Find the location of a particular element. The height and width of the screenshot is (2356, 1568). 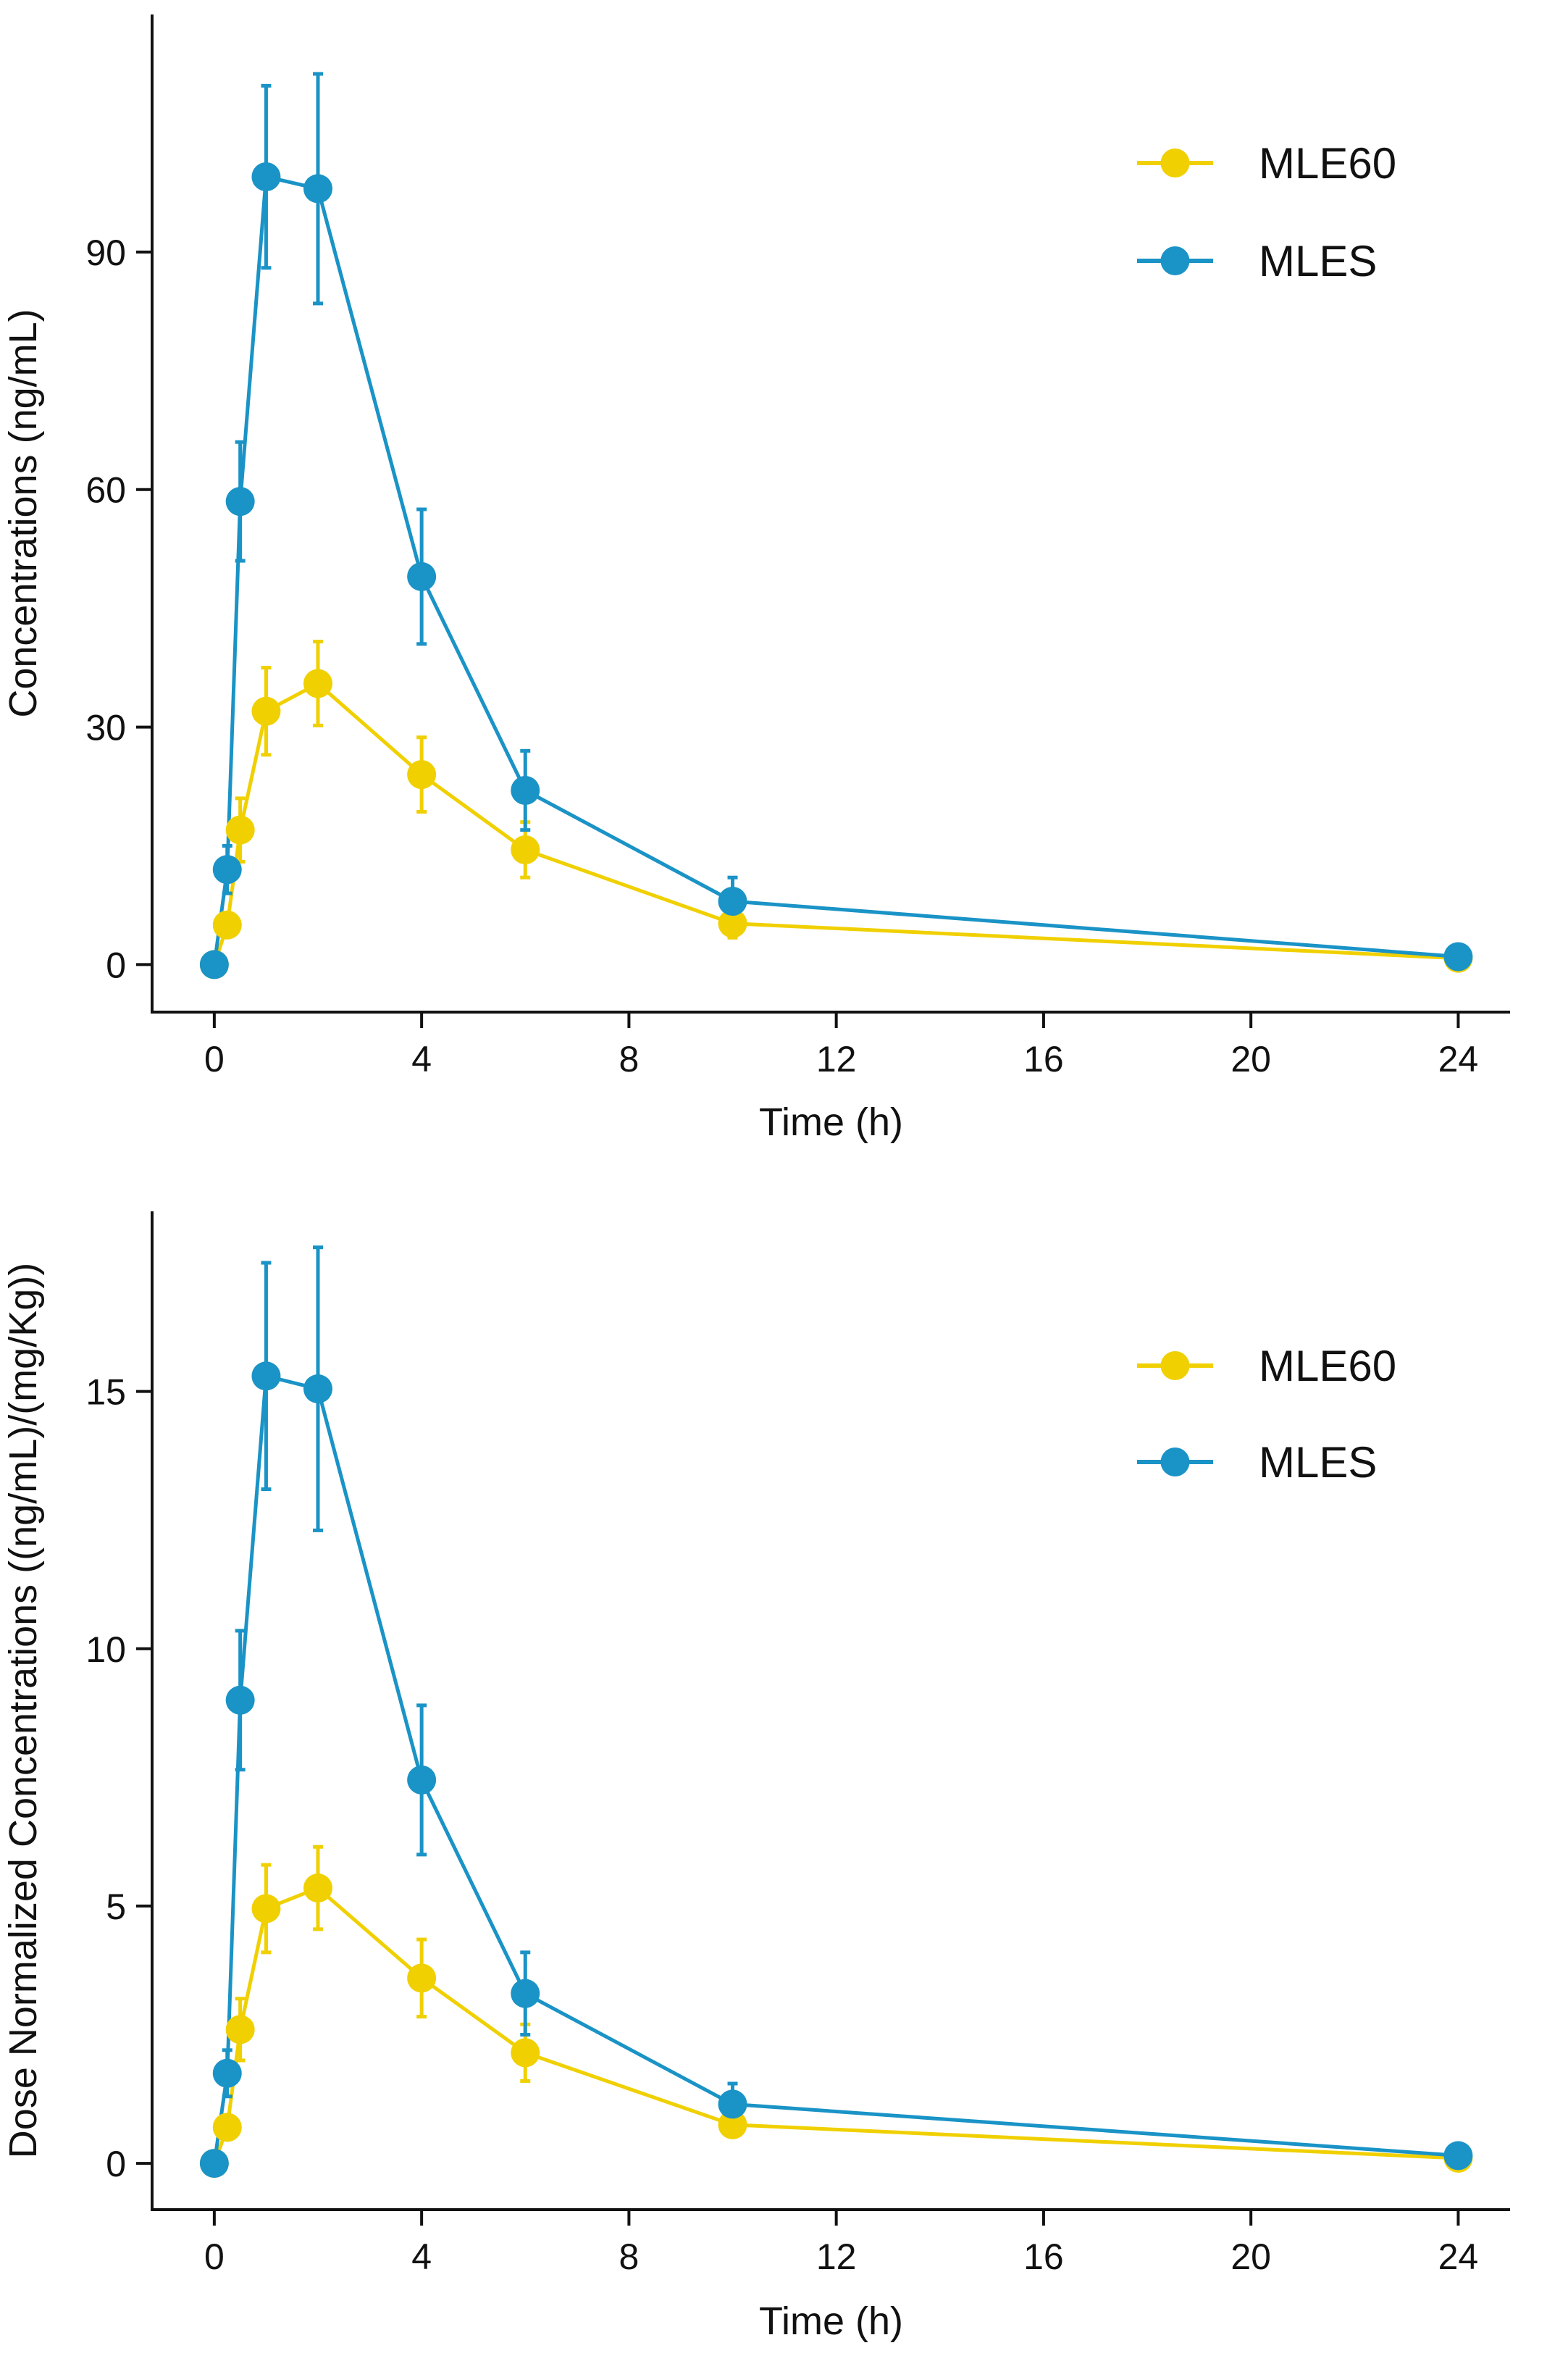

panel-1-x-tick-label: 4 is located at coordinates (421, 1059).